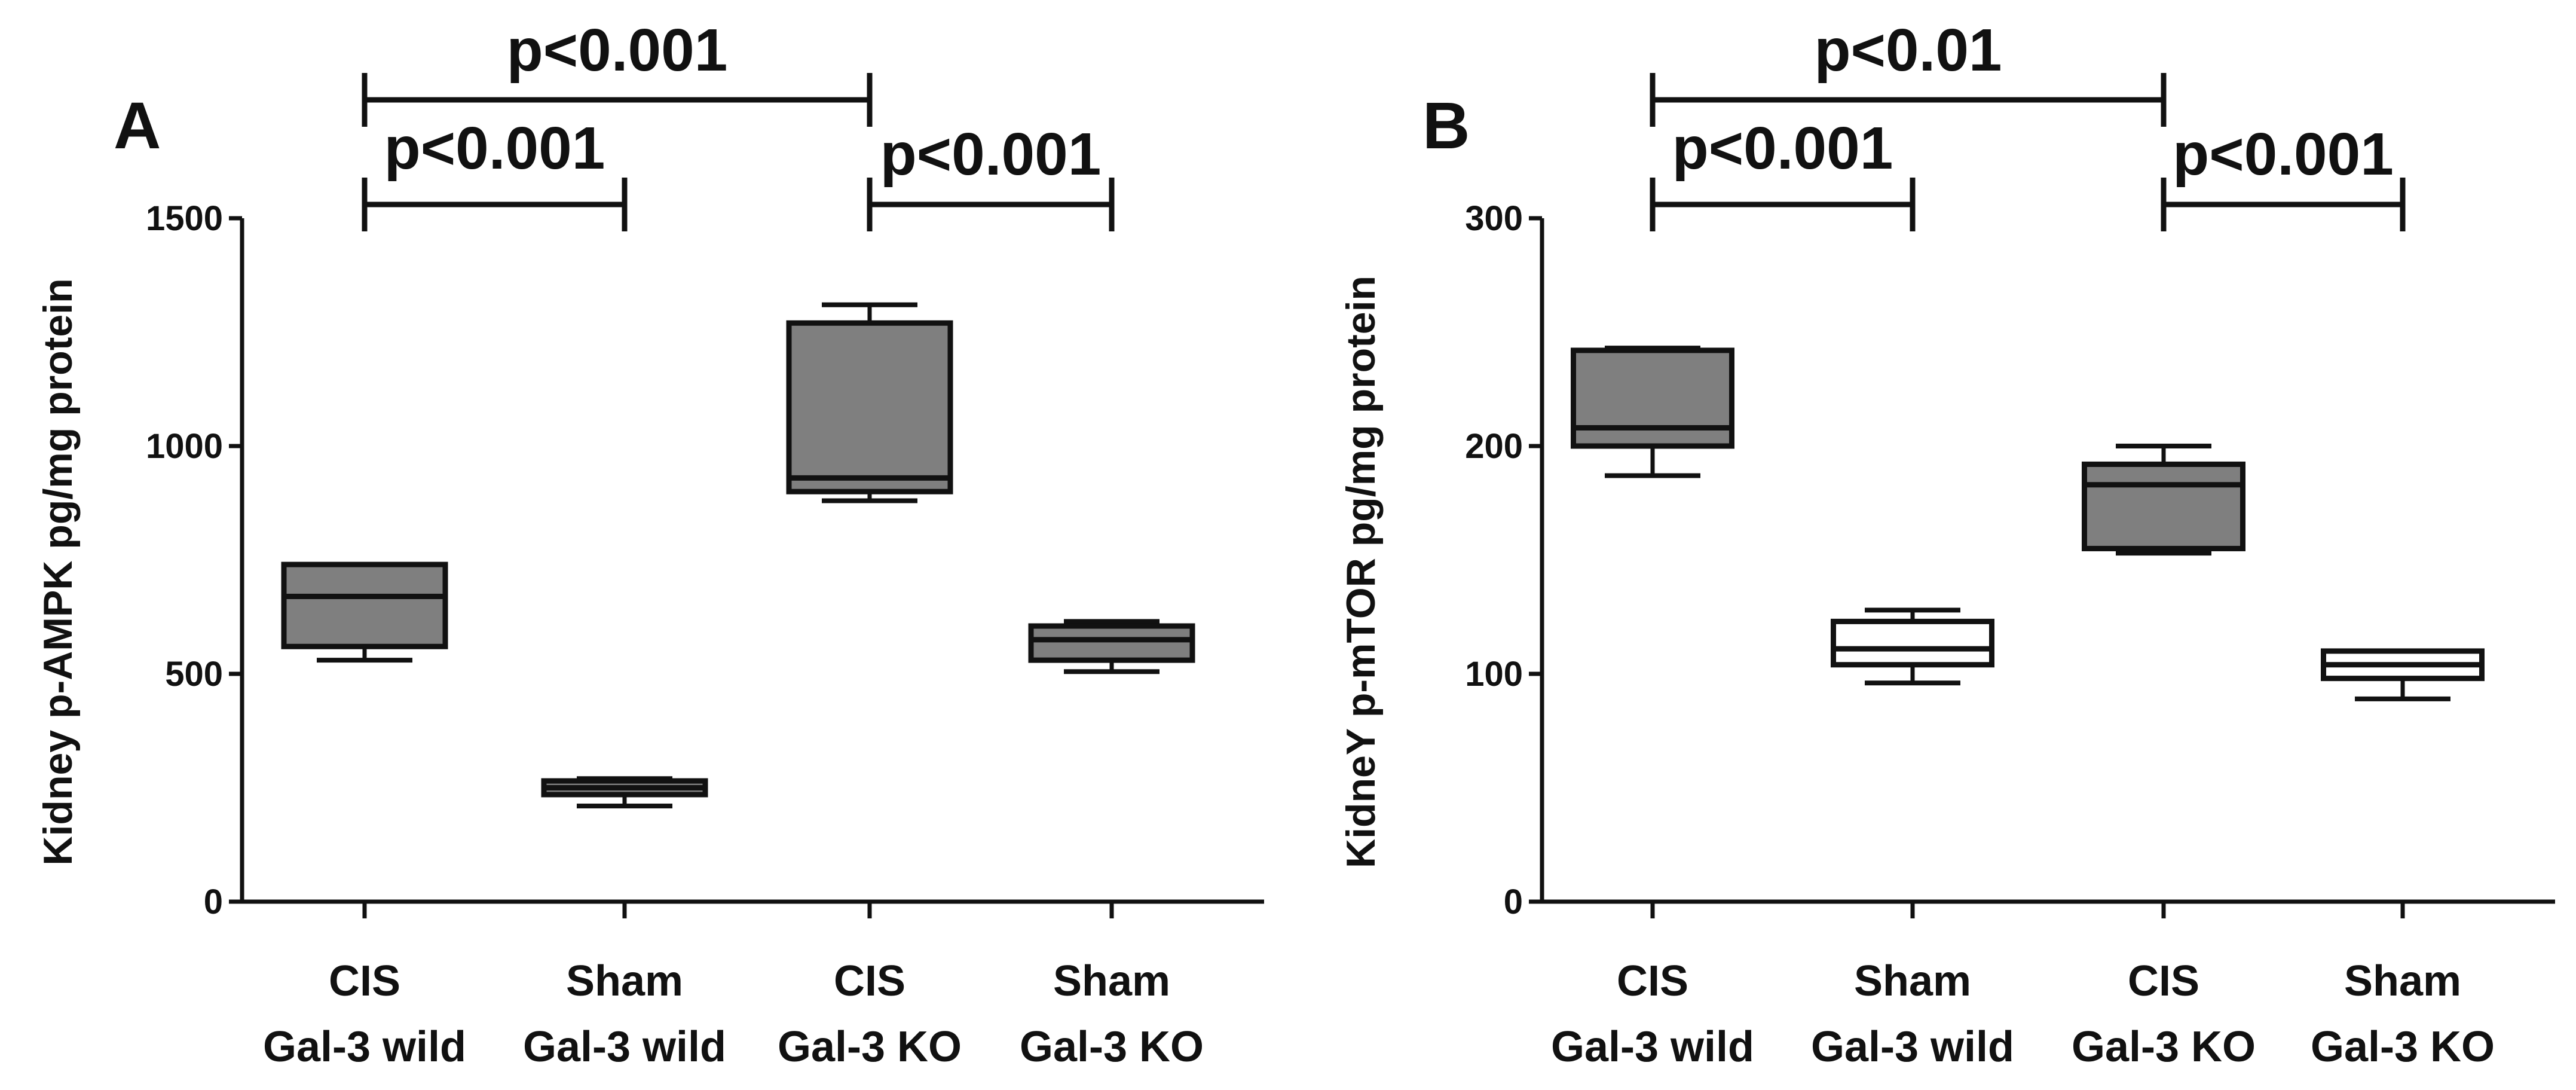 This screenshot has width=2576, height=1090. What do you see at coordinates (194, 674) in the screenshot?
I see `y-tick-label: 500` at bounding box center [194, 674].